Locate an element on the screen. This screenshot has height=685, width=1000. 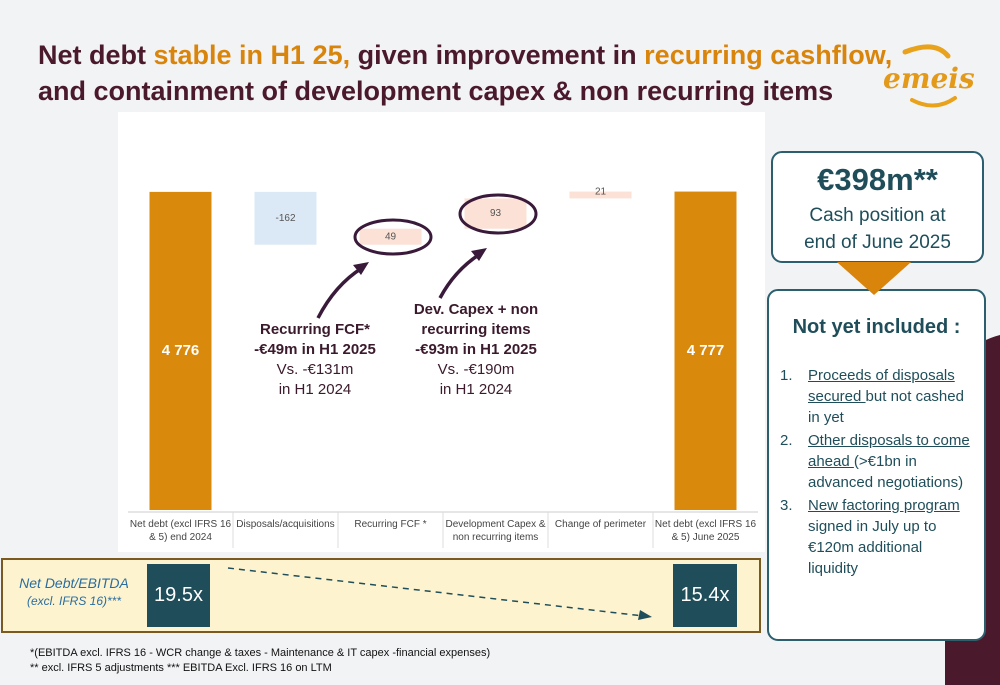
annotation-bold: -€49m in H1 2025 is located at coordinates (315, 349).